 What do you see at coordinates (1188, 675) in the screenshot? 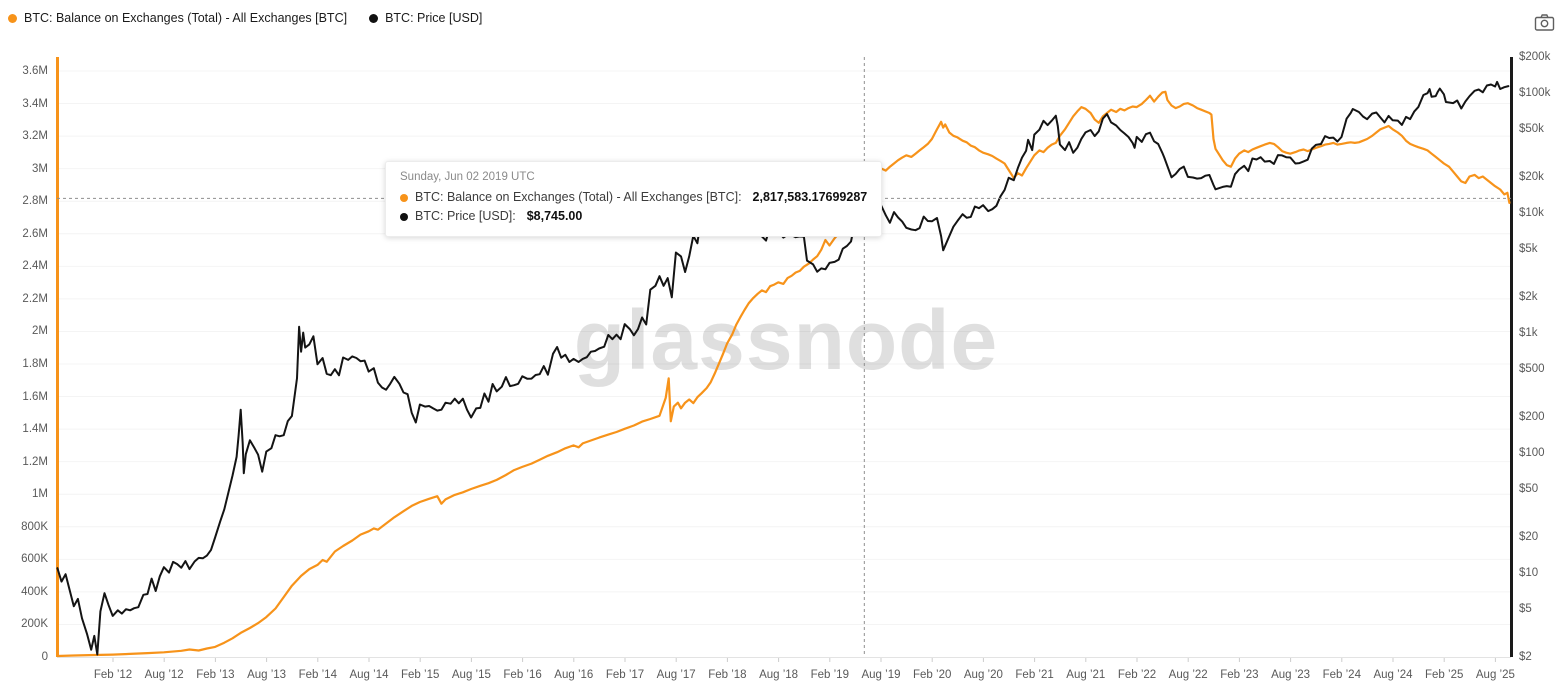
I see `x-tick-label: Aug ’22` at bounding box center [1188, 675].